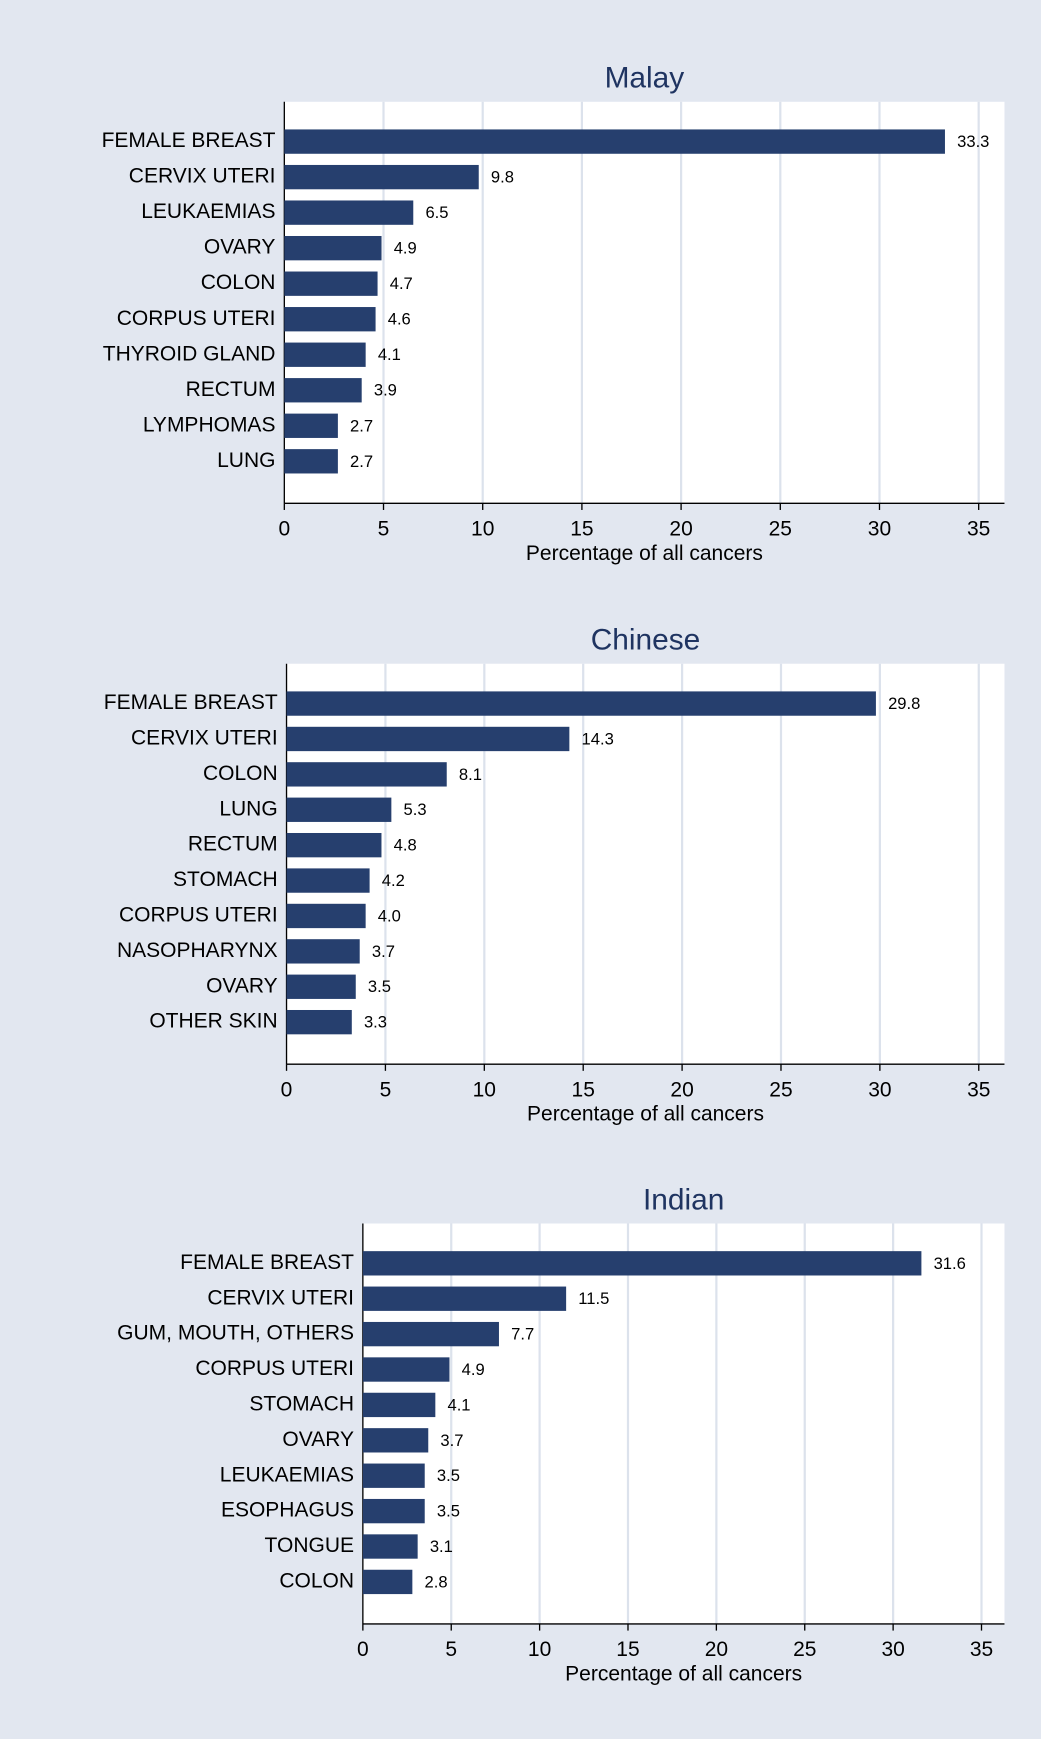  Describe the element at coordinates (436, 212) in the screenshot. I see `value-label: 6.5` at that location.